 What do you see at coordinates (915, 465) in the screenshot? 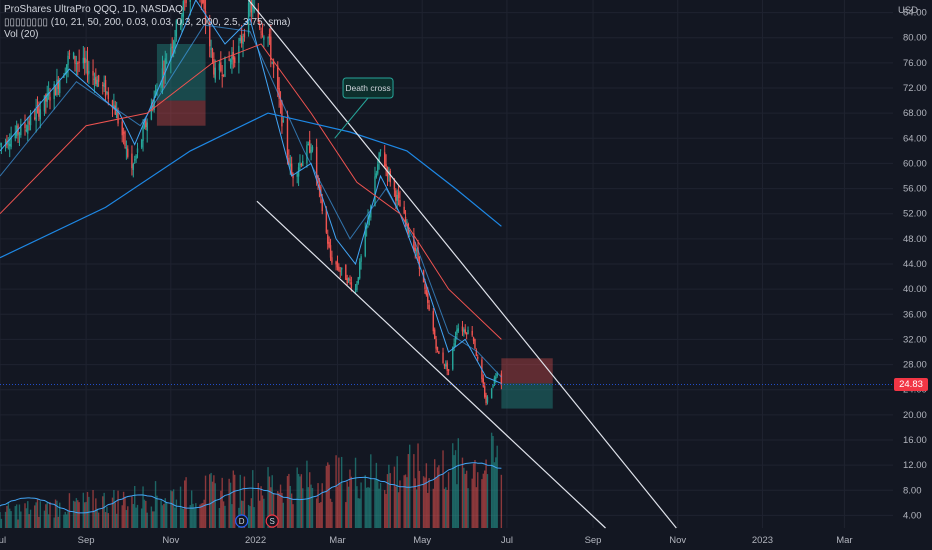
I see `y-tick-label: 12.00` at bounding box center [915, 465].